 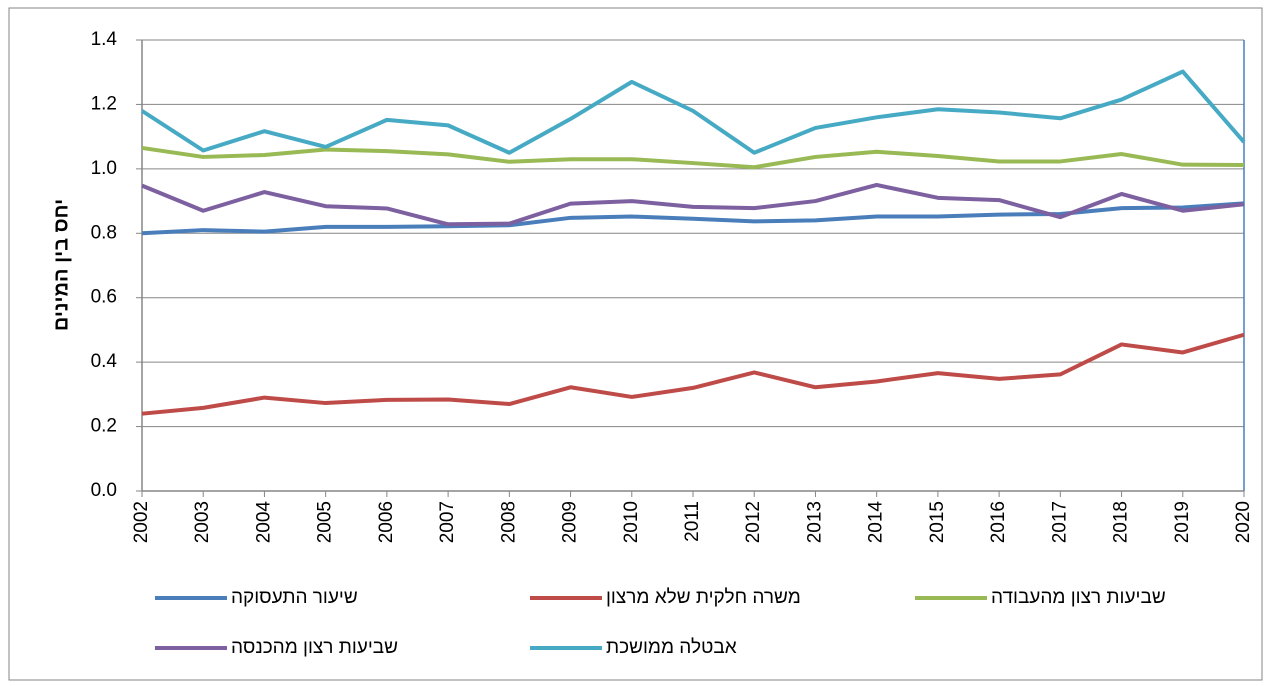 I want to click on legend-label: שביעות רצון מהכנסה, so click(x=314, y=647).